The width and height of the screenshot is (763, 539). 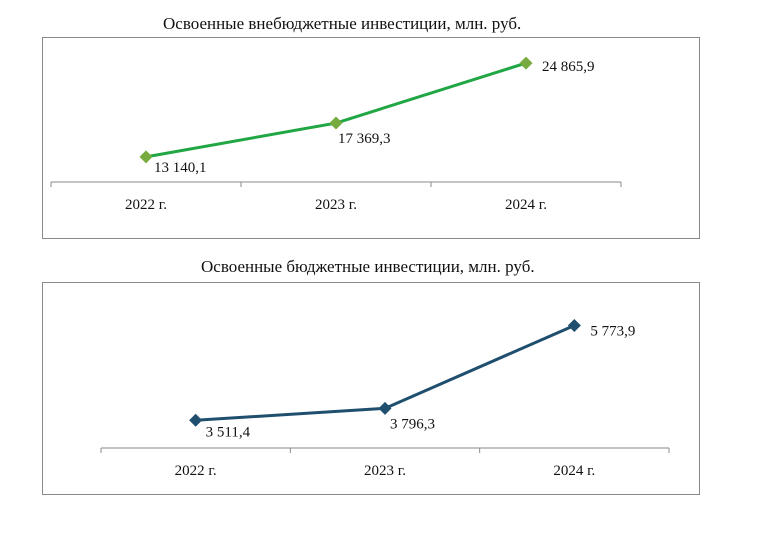 I want to click on data-label: 17 369,3, so click(x=364, y=139).